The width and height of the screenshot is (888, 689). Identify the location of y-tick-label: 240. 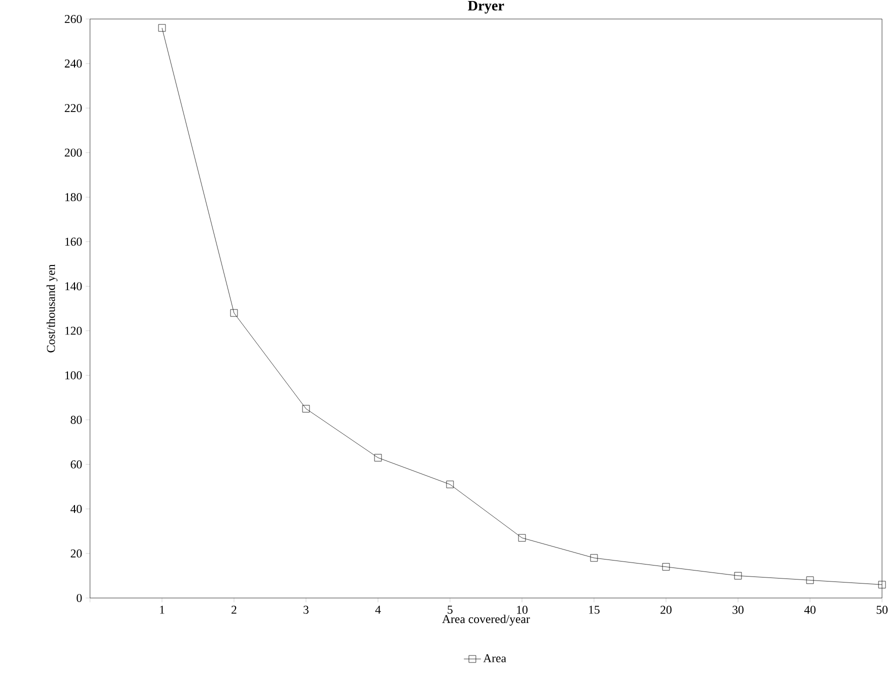
(73, 64).